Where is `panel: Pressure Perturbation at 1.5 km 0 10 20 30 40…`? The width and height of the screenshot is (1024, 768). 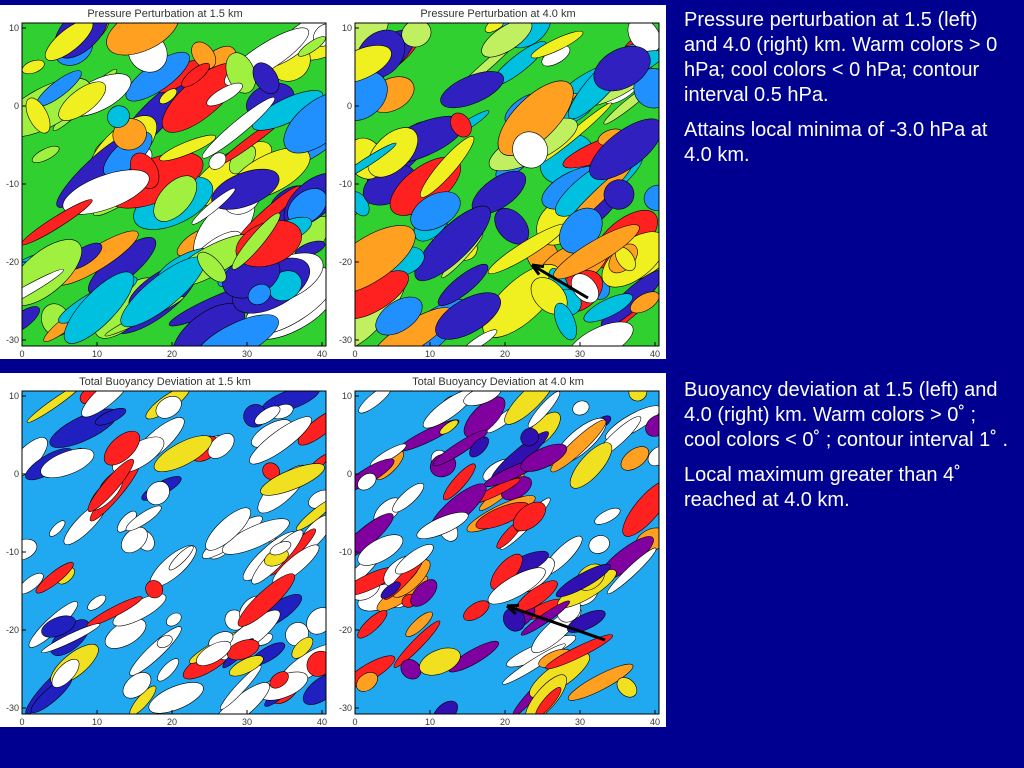 panel: Pressure Perturbation at 1.5 km 0 10 20 30 40… is located at coordinates (166, 182).